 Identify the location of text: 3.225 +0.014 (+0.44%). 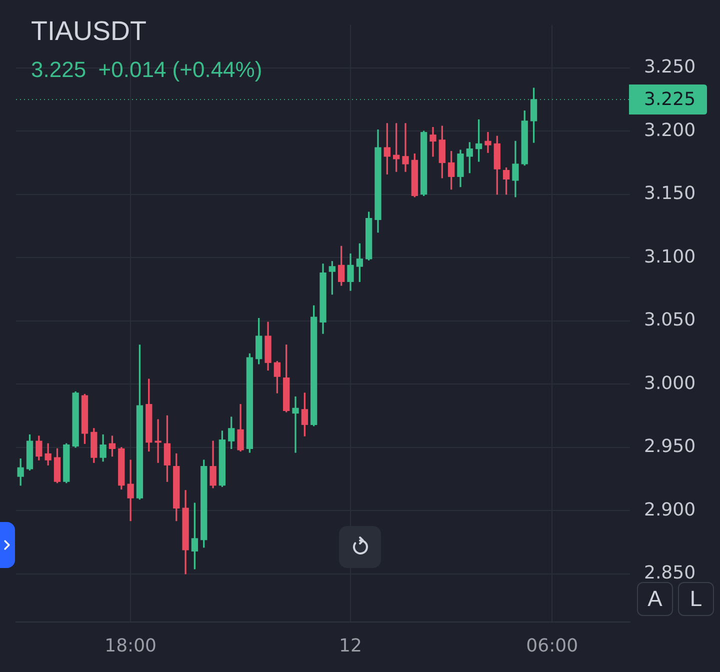
(146, 70).